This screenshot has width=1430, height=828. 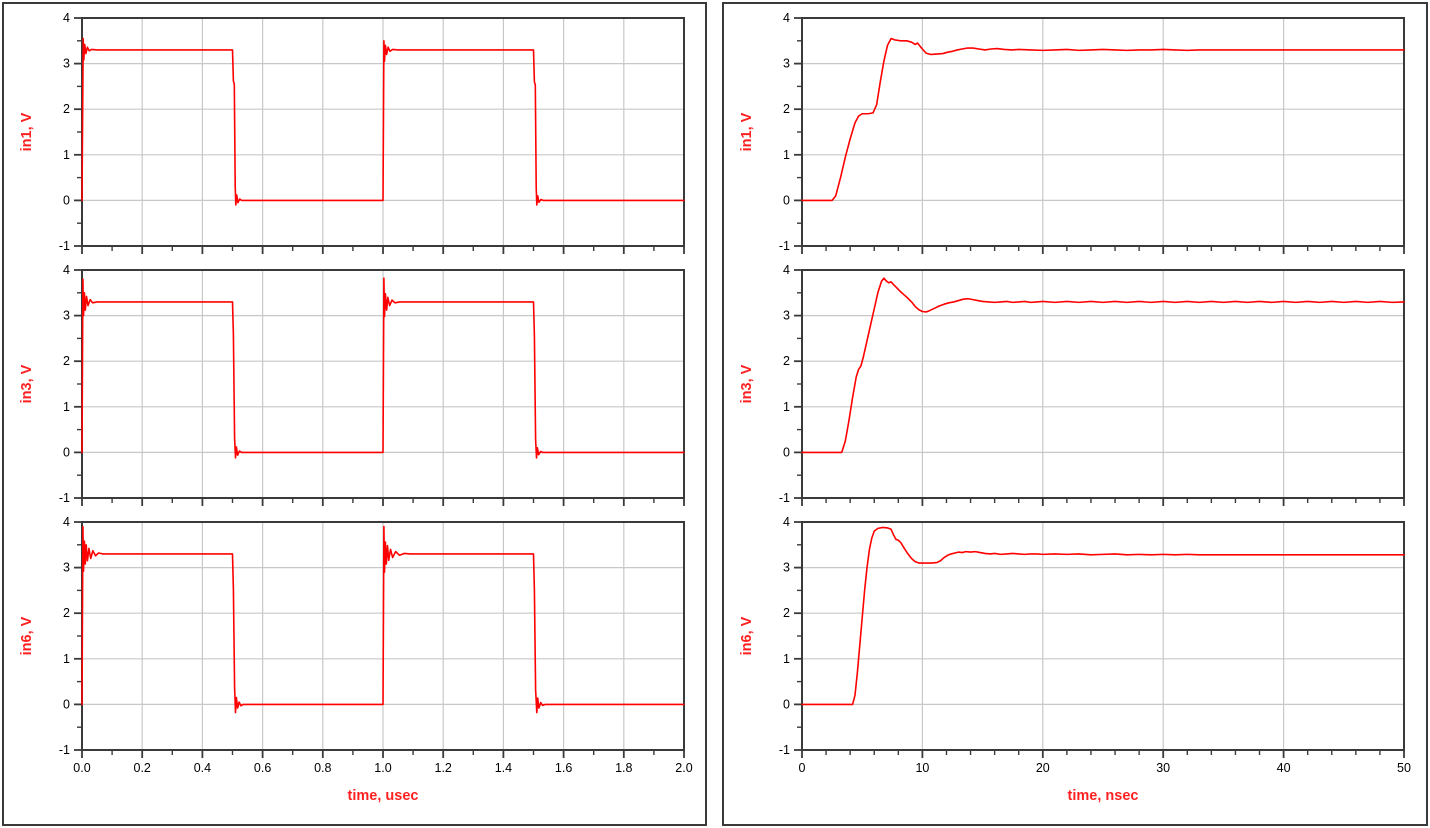 I want to click on x-tick-label: 40, so click(x=1284, y=768).